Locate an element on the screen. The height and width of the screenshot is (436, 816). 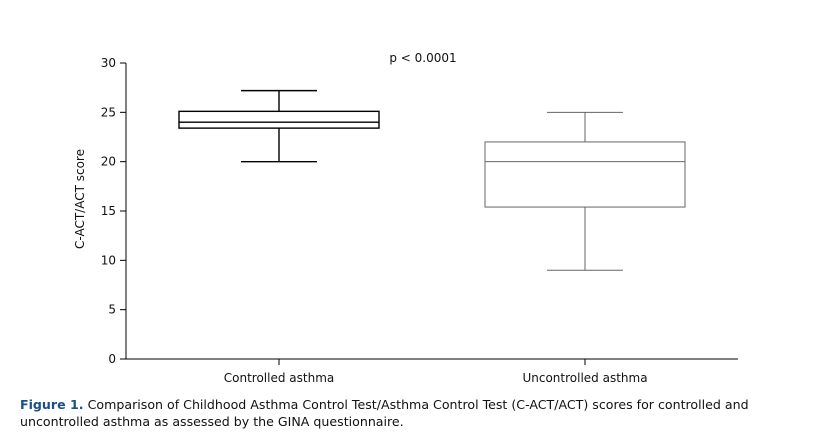
y-tick-label-0: 0 is located at coordinates (112, 359).